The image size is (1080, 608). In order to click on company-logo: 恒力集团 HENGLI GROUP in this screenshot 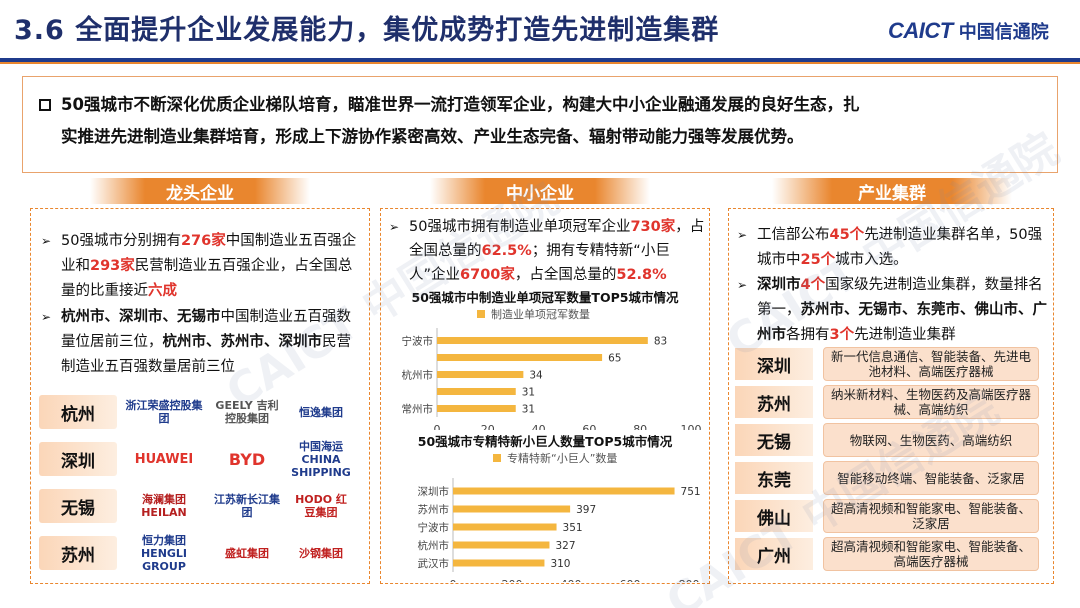, I will do `click(164, 553)`.